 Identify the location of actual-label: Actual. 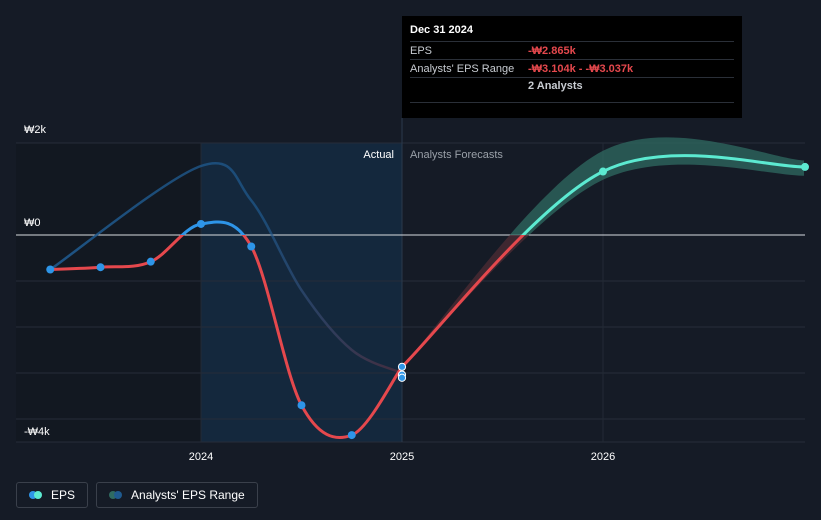
(378, 155).